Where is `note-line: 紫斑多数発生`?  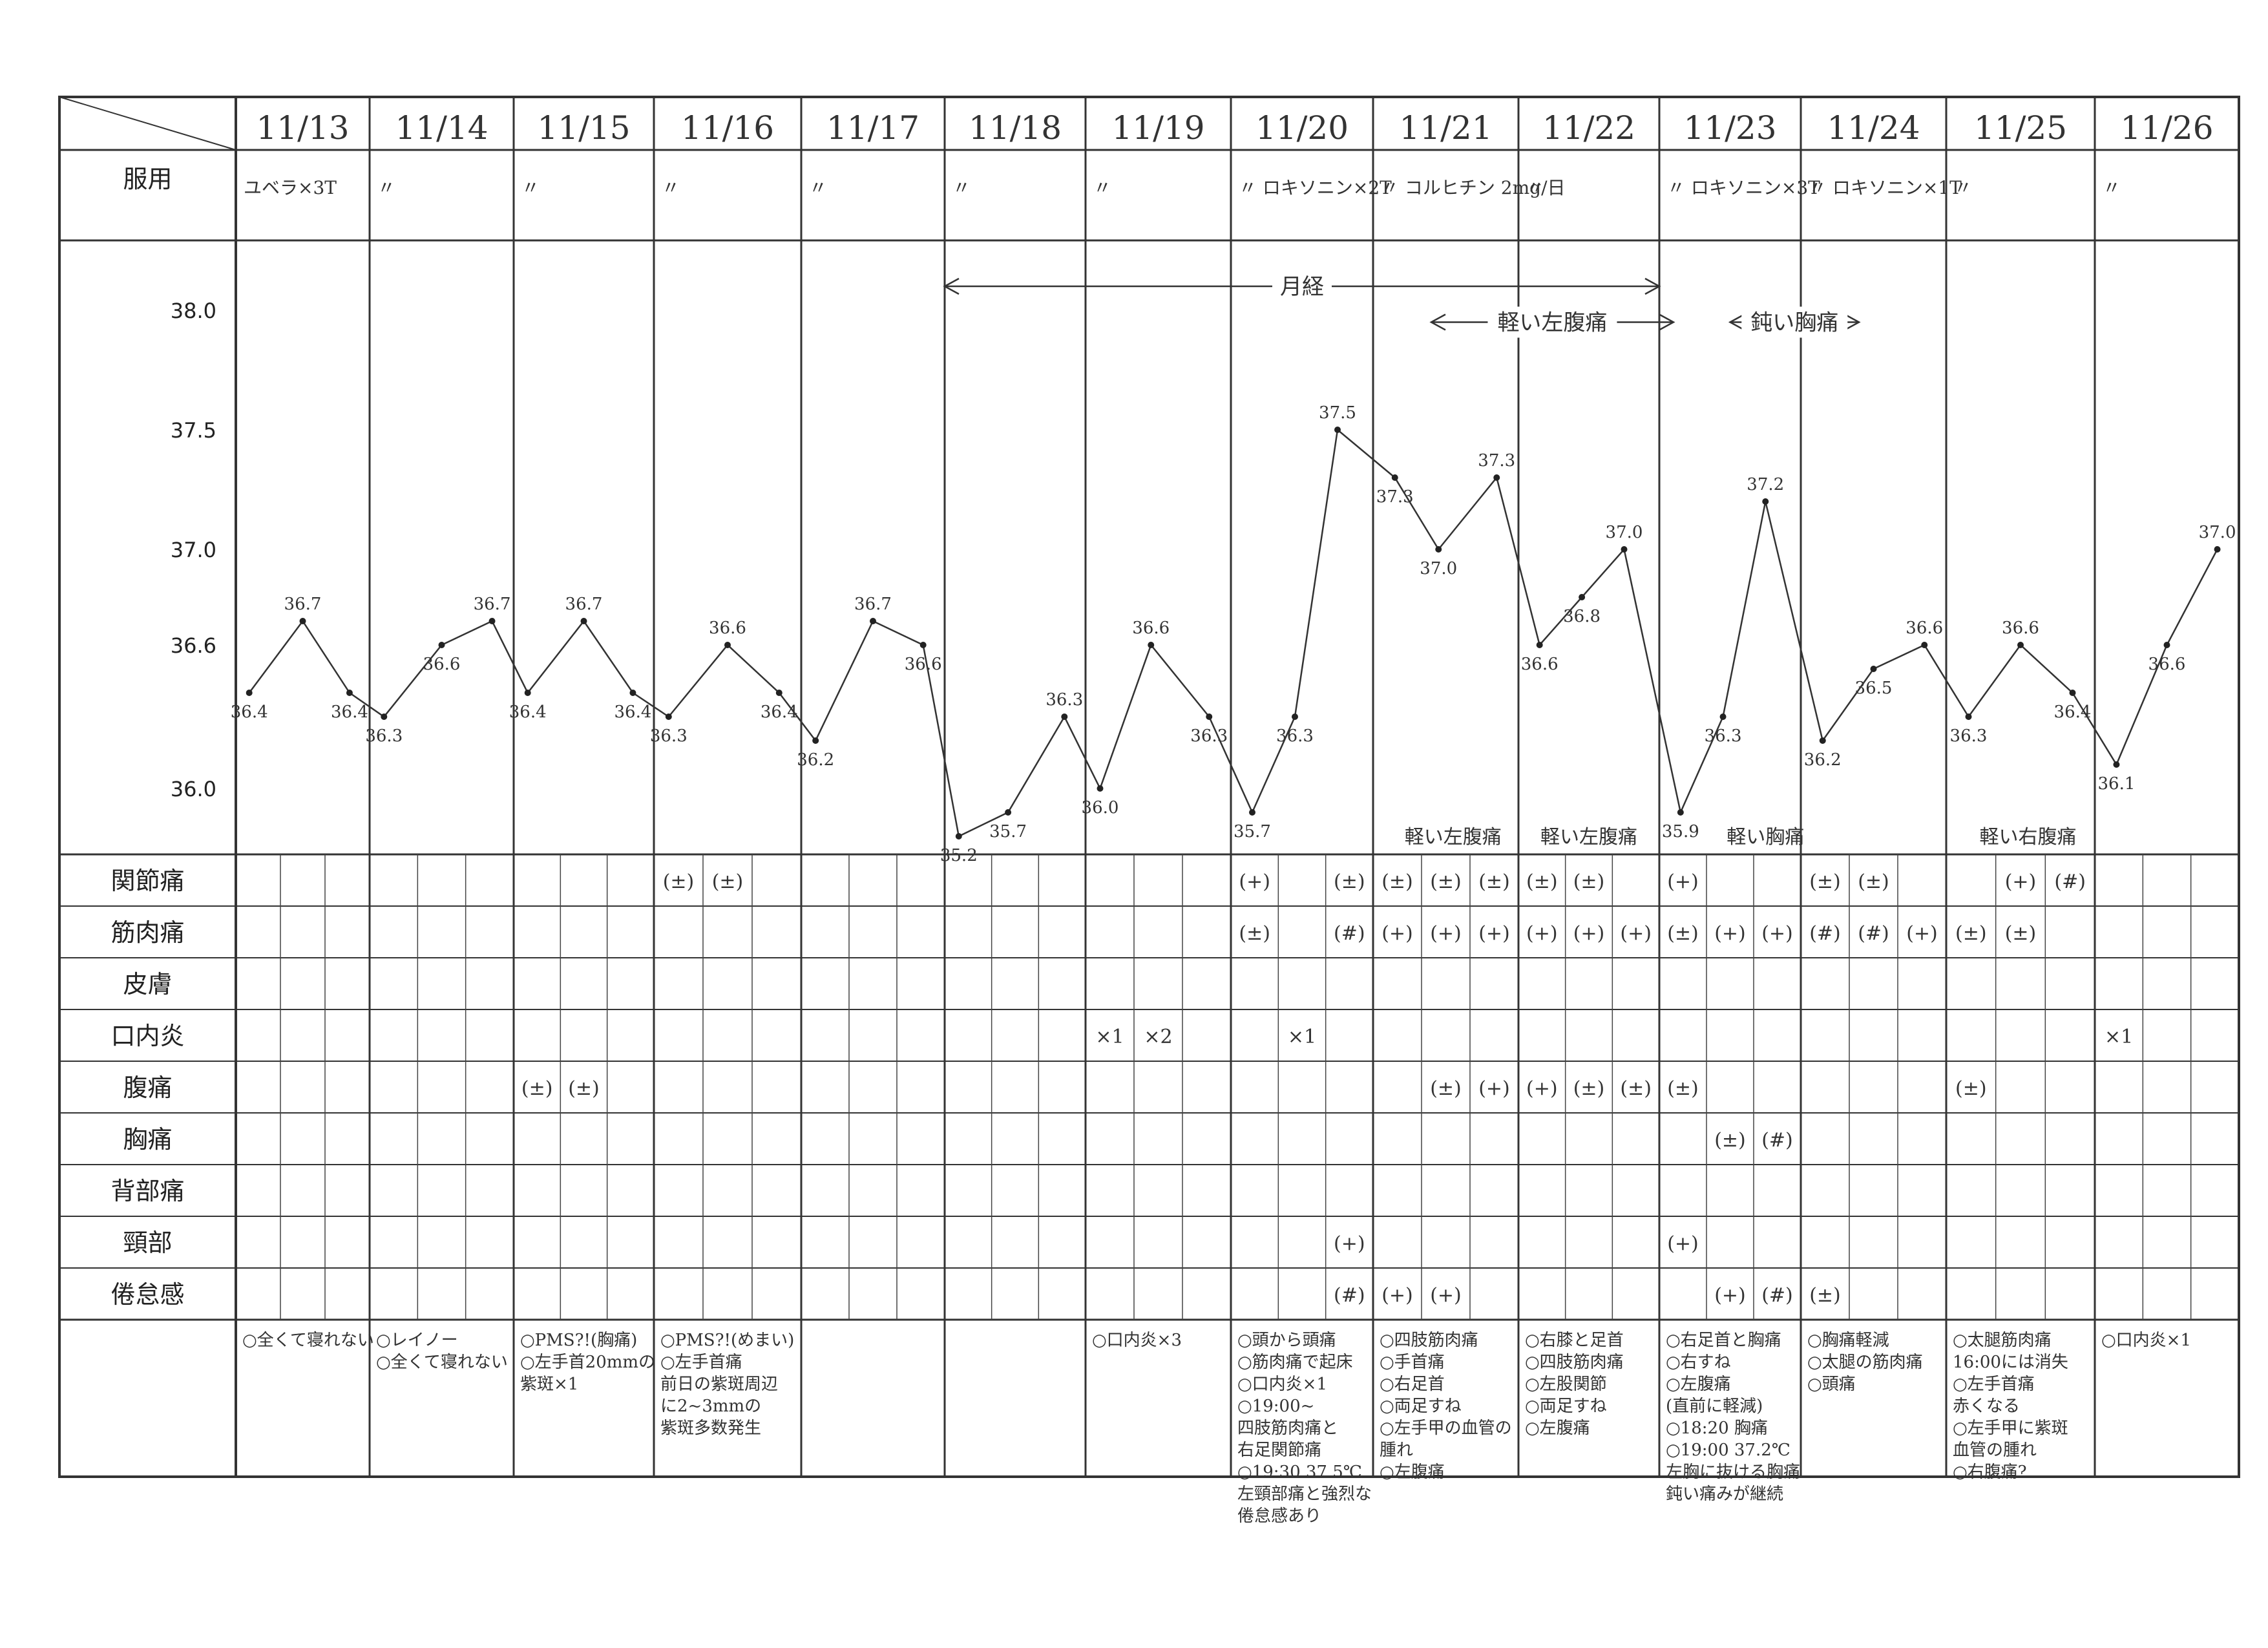
note-line: 紫斑多数発生 is located at coordinates (710, 1428).